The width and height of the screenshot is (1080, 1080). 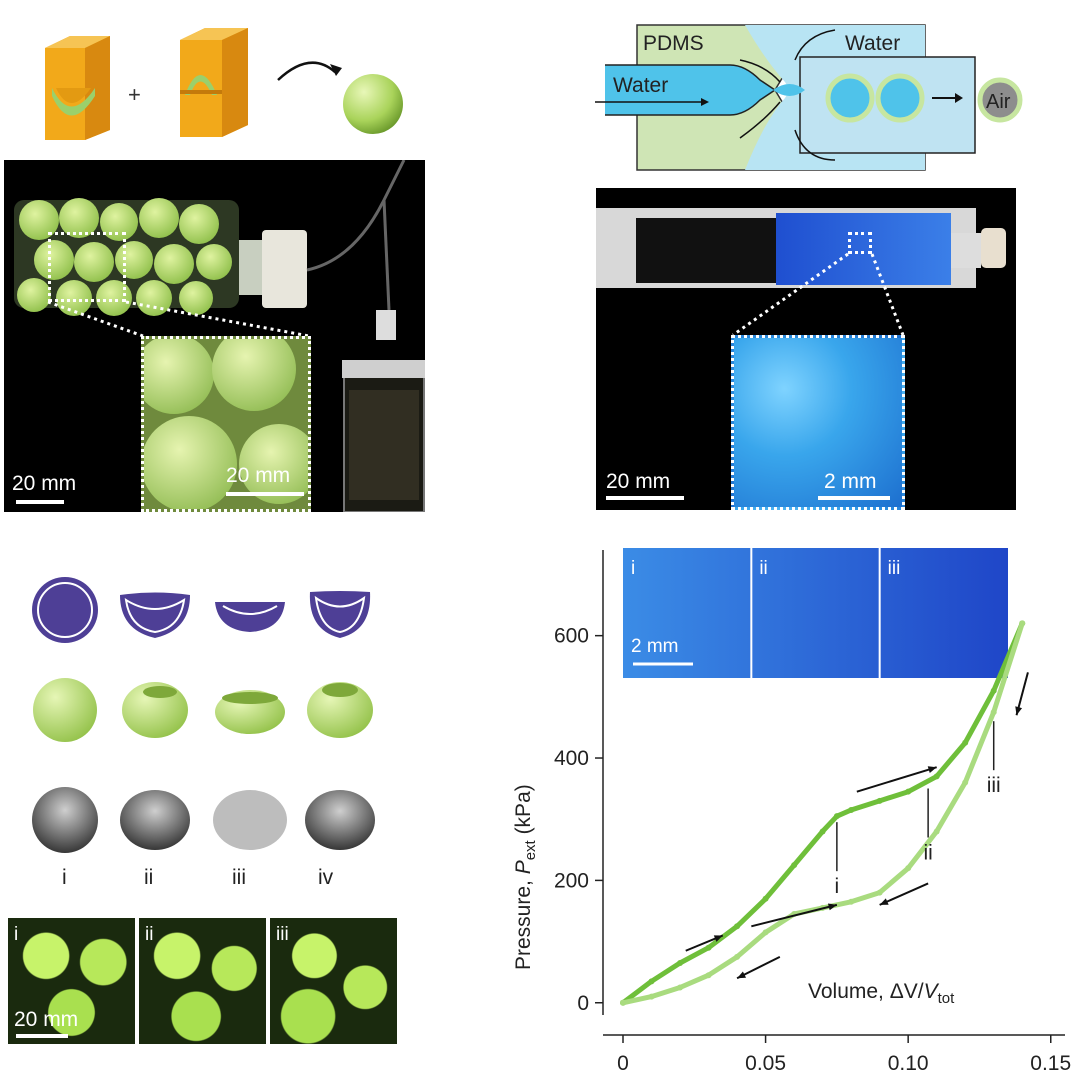 What do you see at coordinates (640, 85) in the screenshot?
I see `water-inlet-label: Water` at bounding box center [640, 85].